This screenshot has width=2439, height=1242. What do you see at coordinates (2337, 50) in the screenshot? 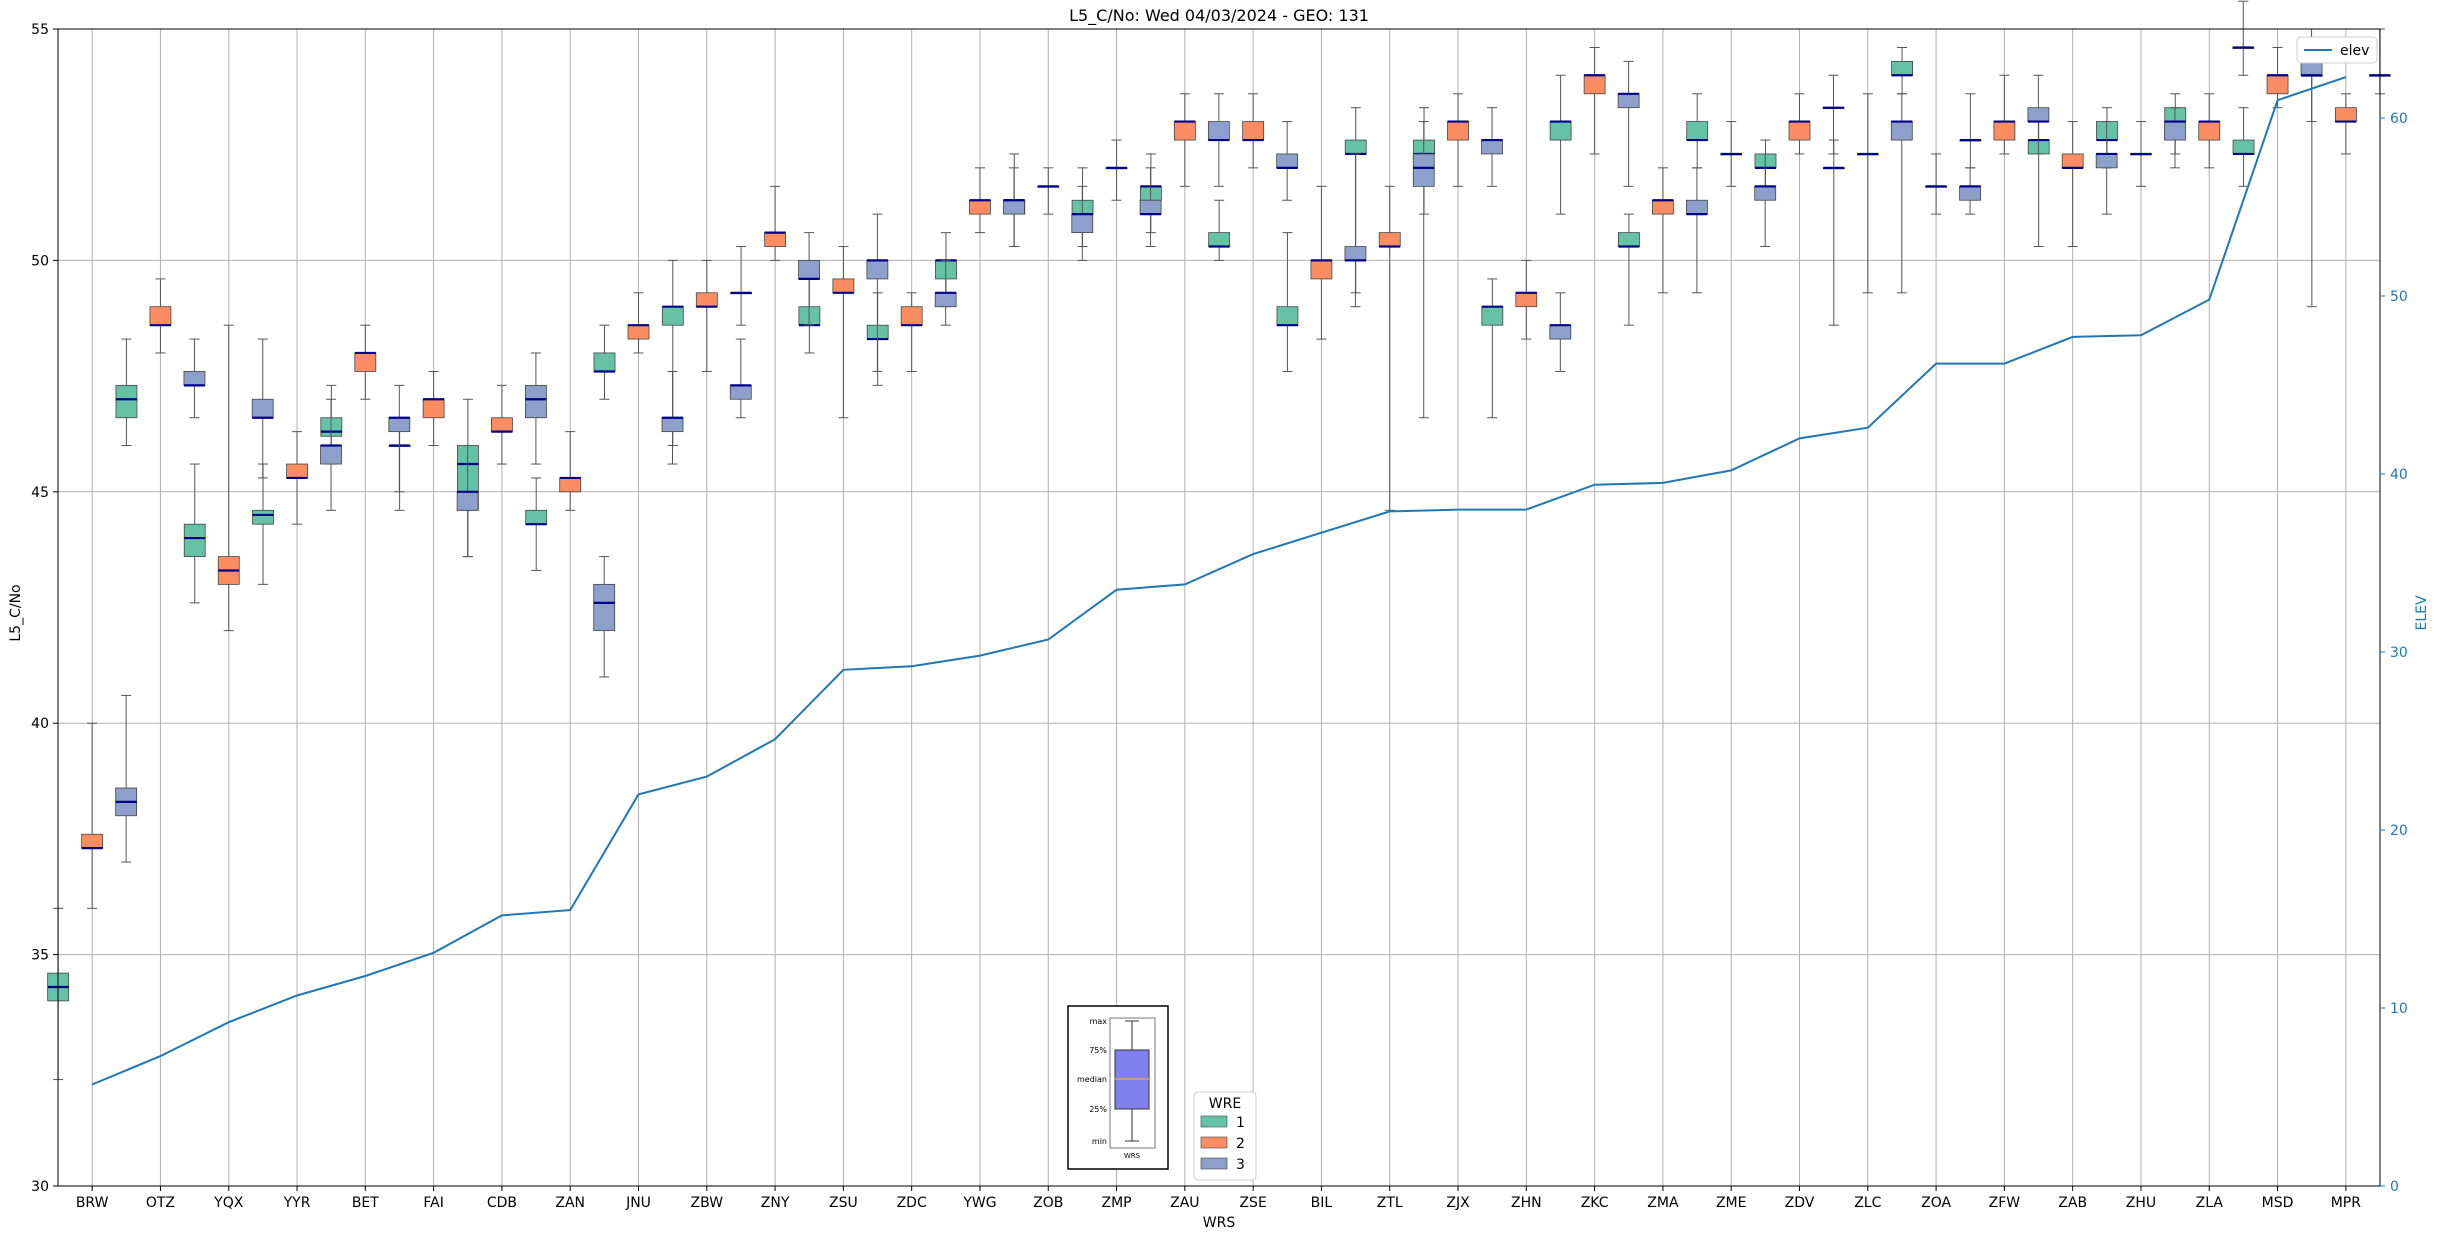
I see `elev-legend: elev` at bounding box center [2337, 50].